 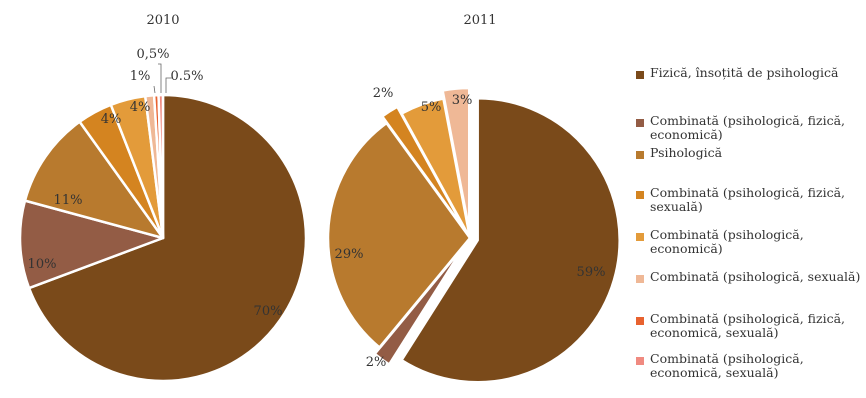 What do you see at coordinates (376, 362) in the screenshot?
I see `data-label-2011-1: 2%` at bounding box center [376, 362].